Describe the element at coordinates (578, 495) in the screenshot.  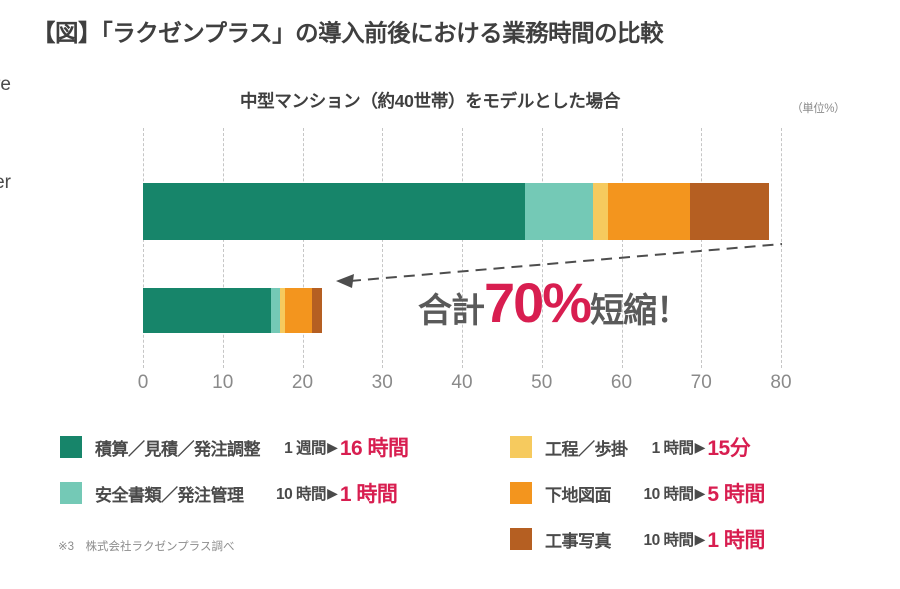
I see `legend-item-label: 下地図面` at that location.